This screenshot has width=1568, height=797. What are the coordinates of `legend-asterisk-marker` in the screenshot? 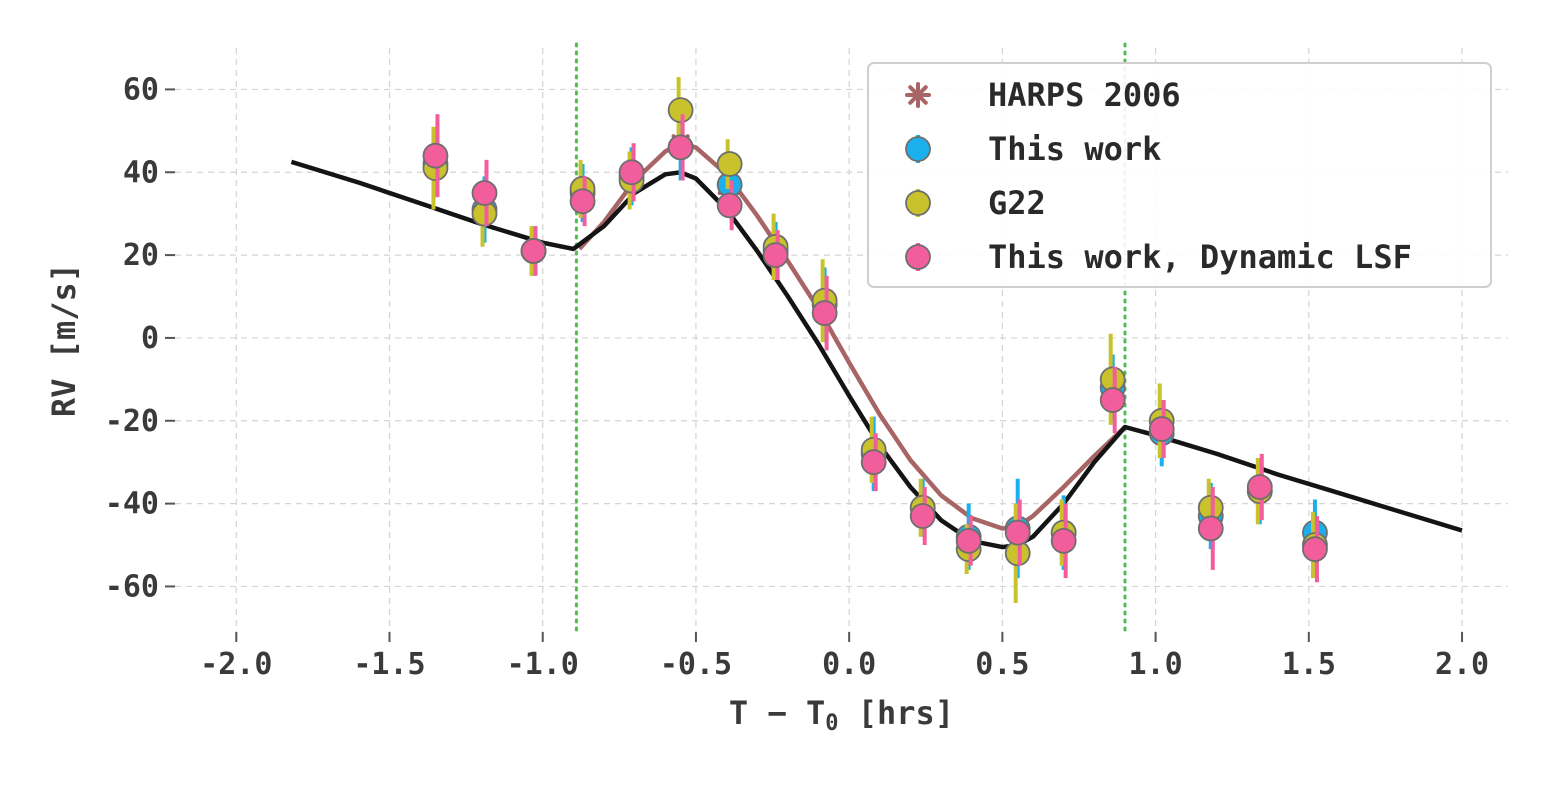 It's located at (918, 95).